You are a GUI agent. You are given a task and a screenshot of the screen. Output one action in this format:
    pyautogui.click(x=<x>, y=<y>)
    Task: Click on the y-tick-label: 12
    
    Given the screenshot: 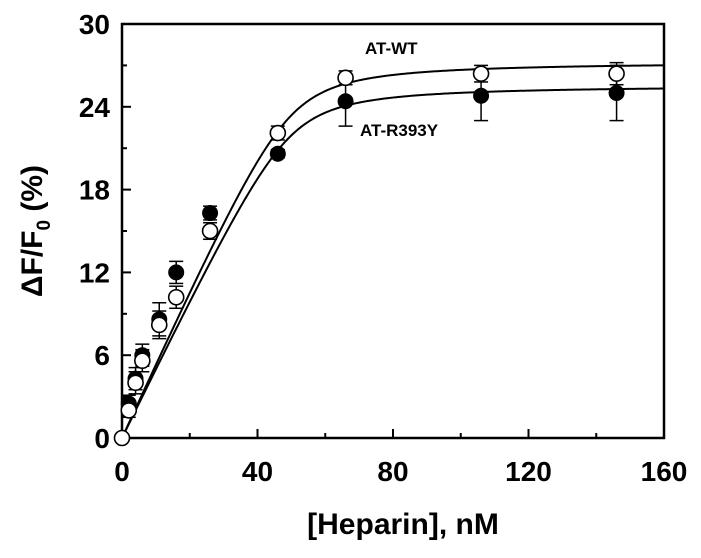 What is the action you would take?
    pyautogui.click(x=94, y=272)
    